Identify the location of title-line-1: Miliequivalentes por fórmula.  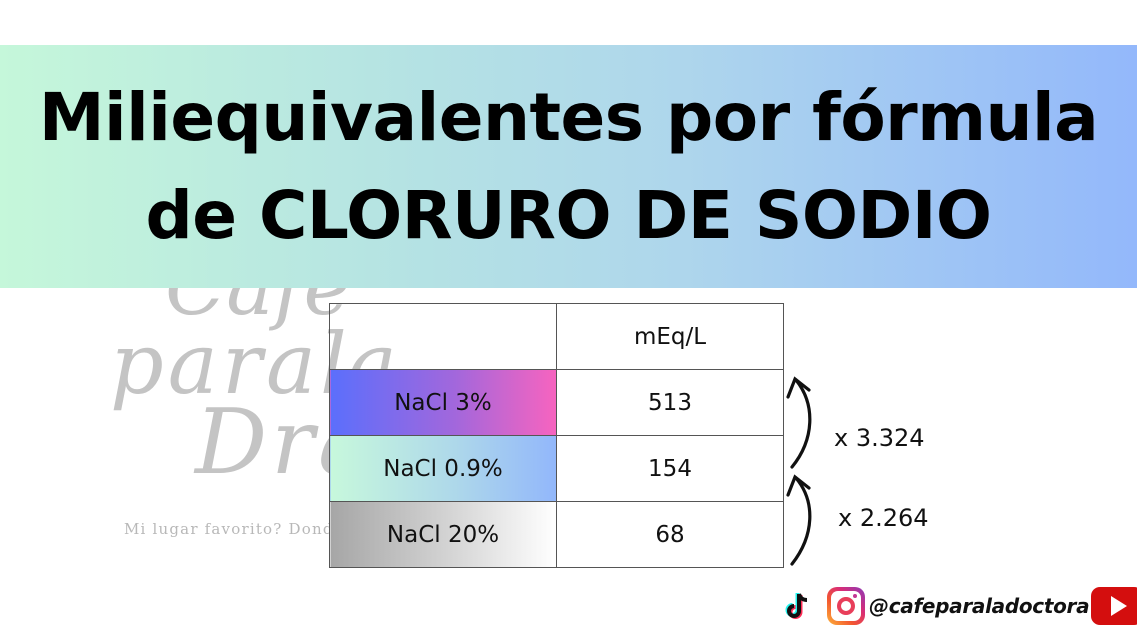
(568, 117).